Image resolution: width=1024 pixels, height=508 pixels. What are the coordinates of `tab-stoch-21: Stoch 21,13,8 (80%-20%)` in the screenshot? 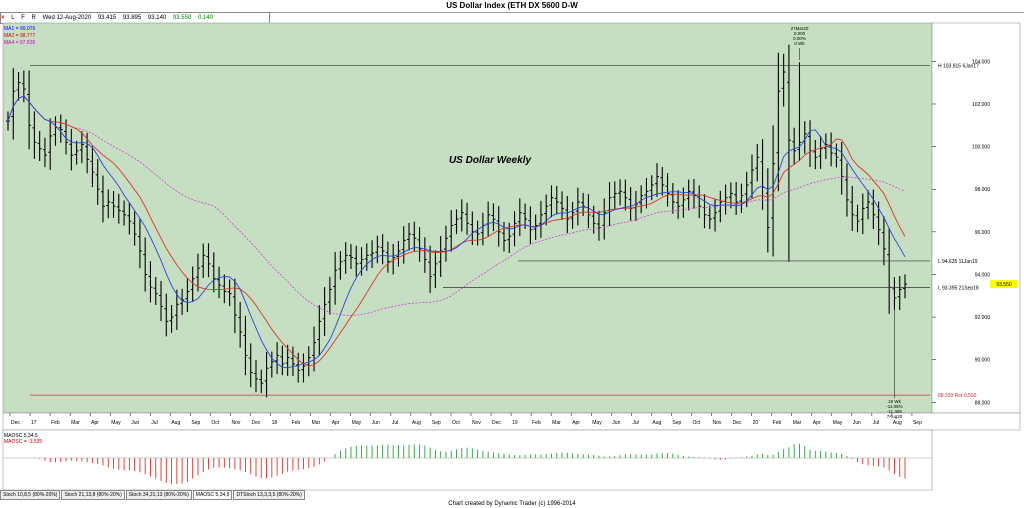 It's located at (93, 495).